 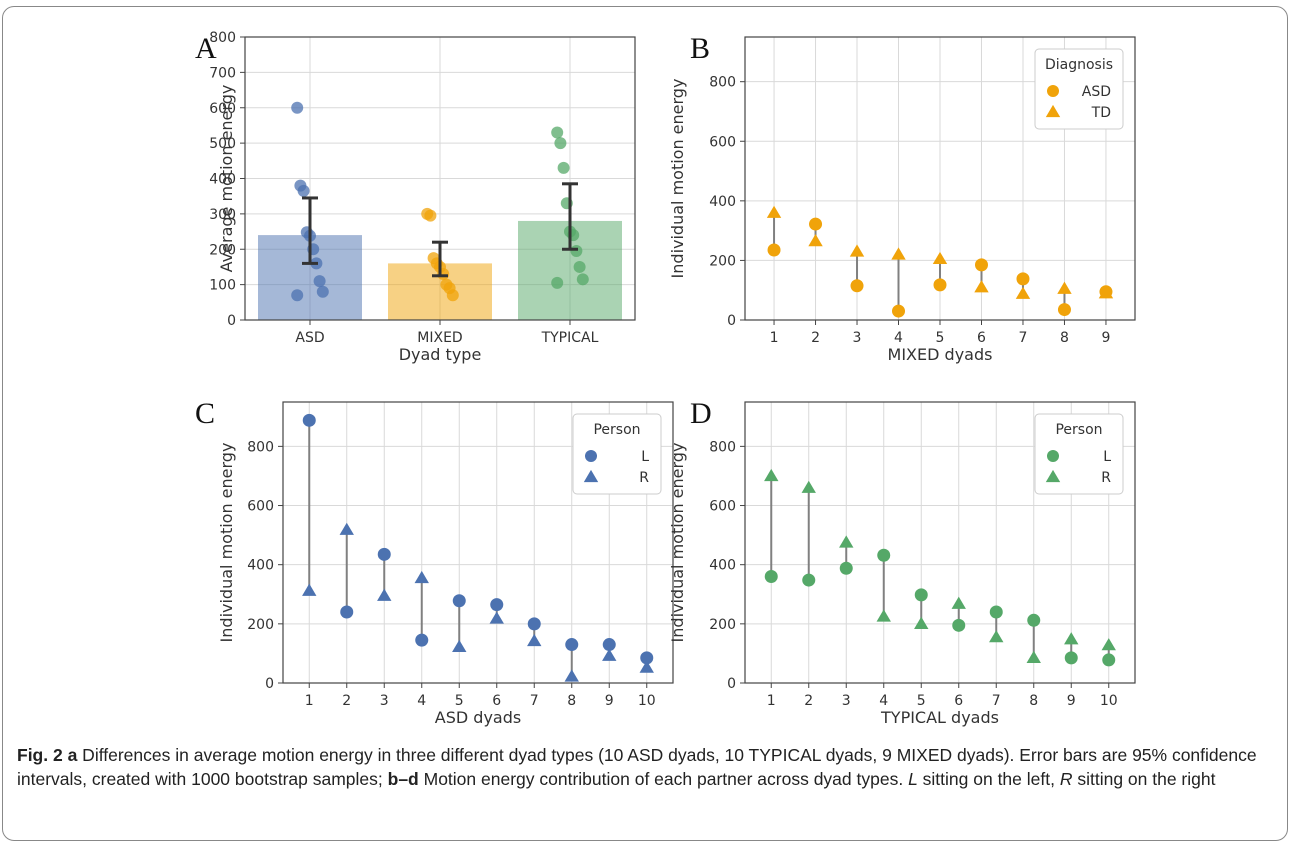 What do you see at coordinates (913, 779) in the screenshot?
I see `caption-l-label: L` at bounding box center [913, 779].